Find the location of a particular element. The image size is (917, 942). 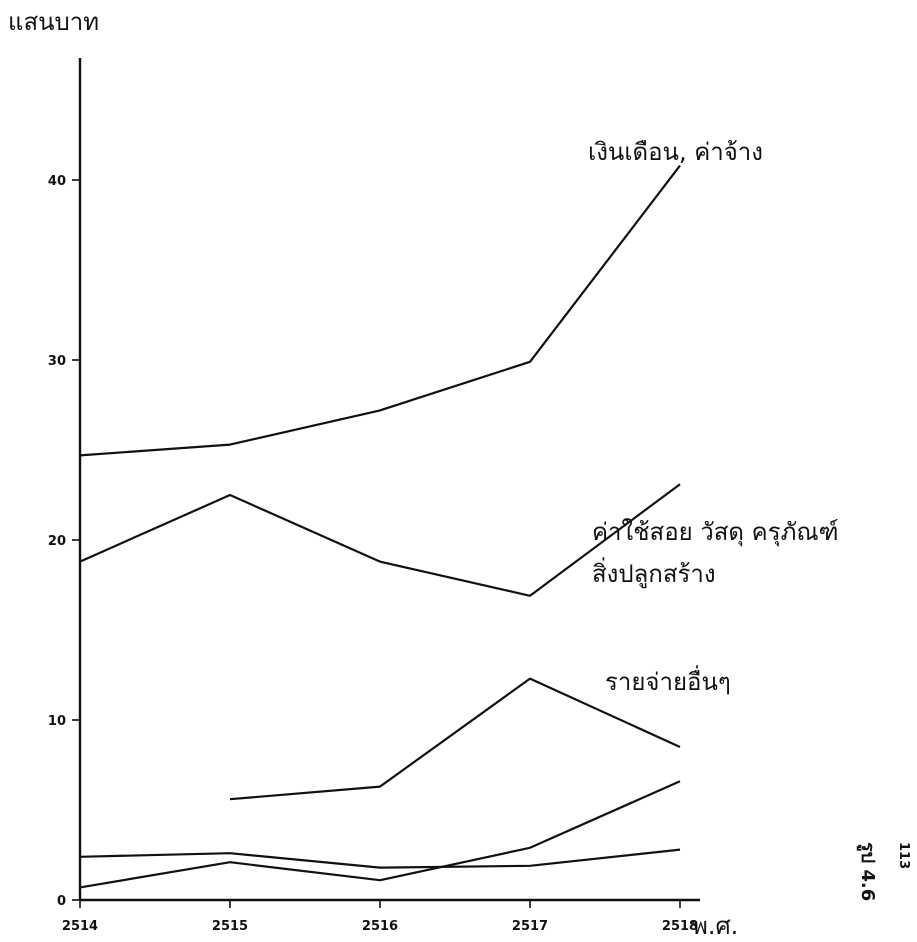

page-number-group: 113 is located at coordinates (903, 855).